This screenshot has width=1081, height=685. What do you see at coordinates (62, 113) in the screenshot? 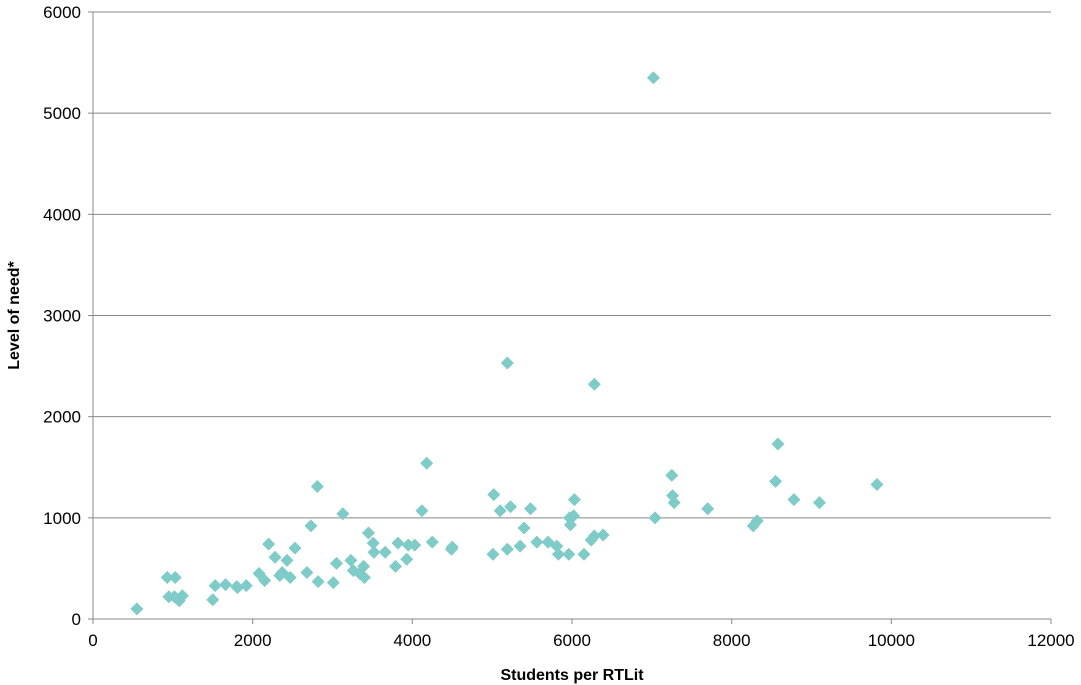
I see `y-tick-label: 5000` at bounding box center [62, 113].